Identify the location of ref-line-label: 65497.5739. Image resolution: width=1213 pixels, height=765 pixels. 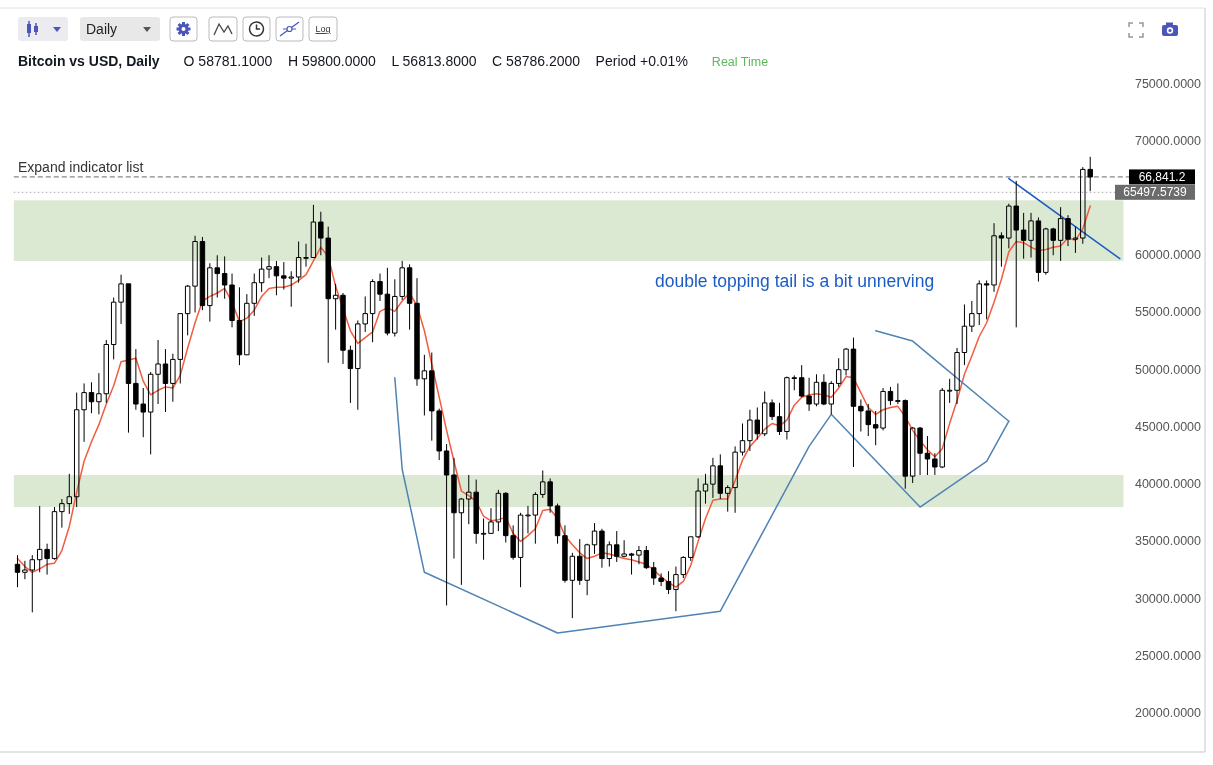
(1155, 192).